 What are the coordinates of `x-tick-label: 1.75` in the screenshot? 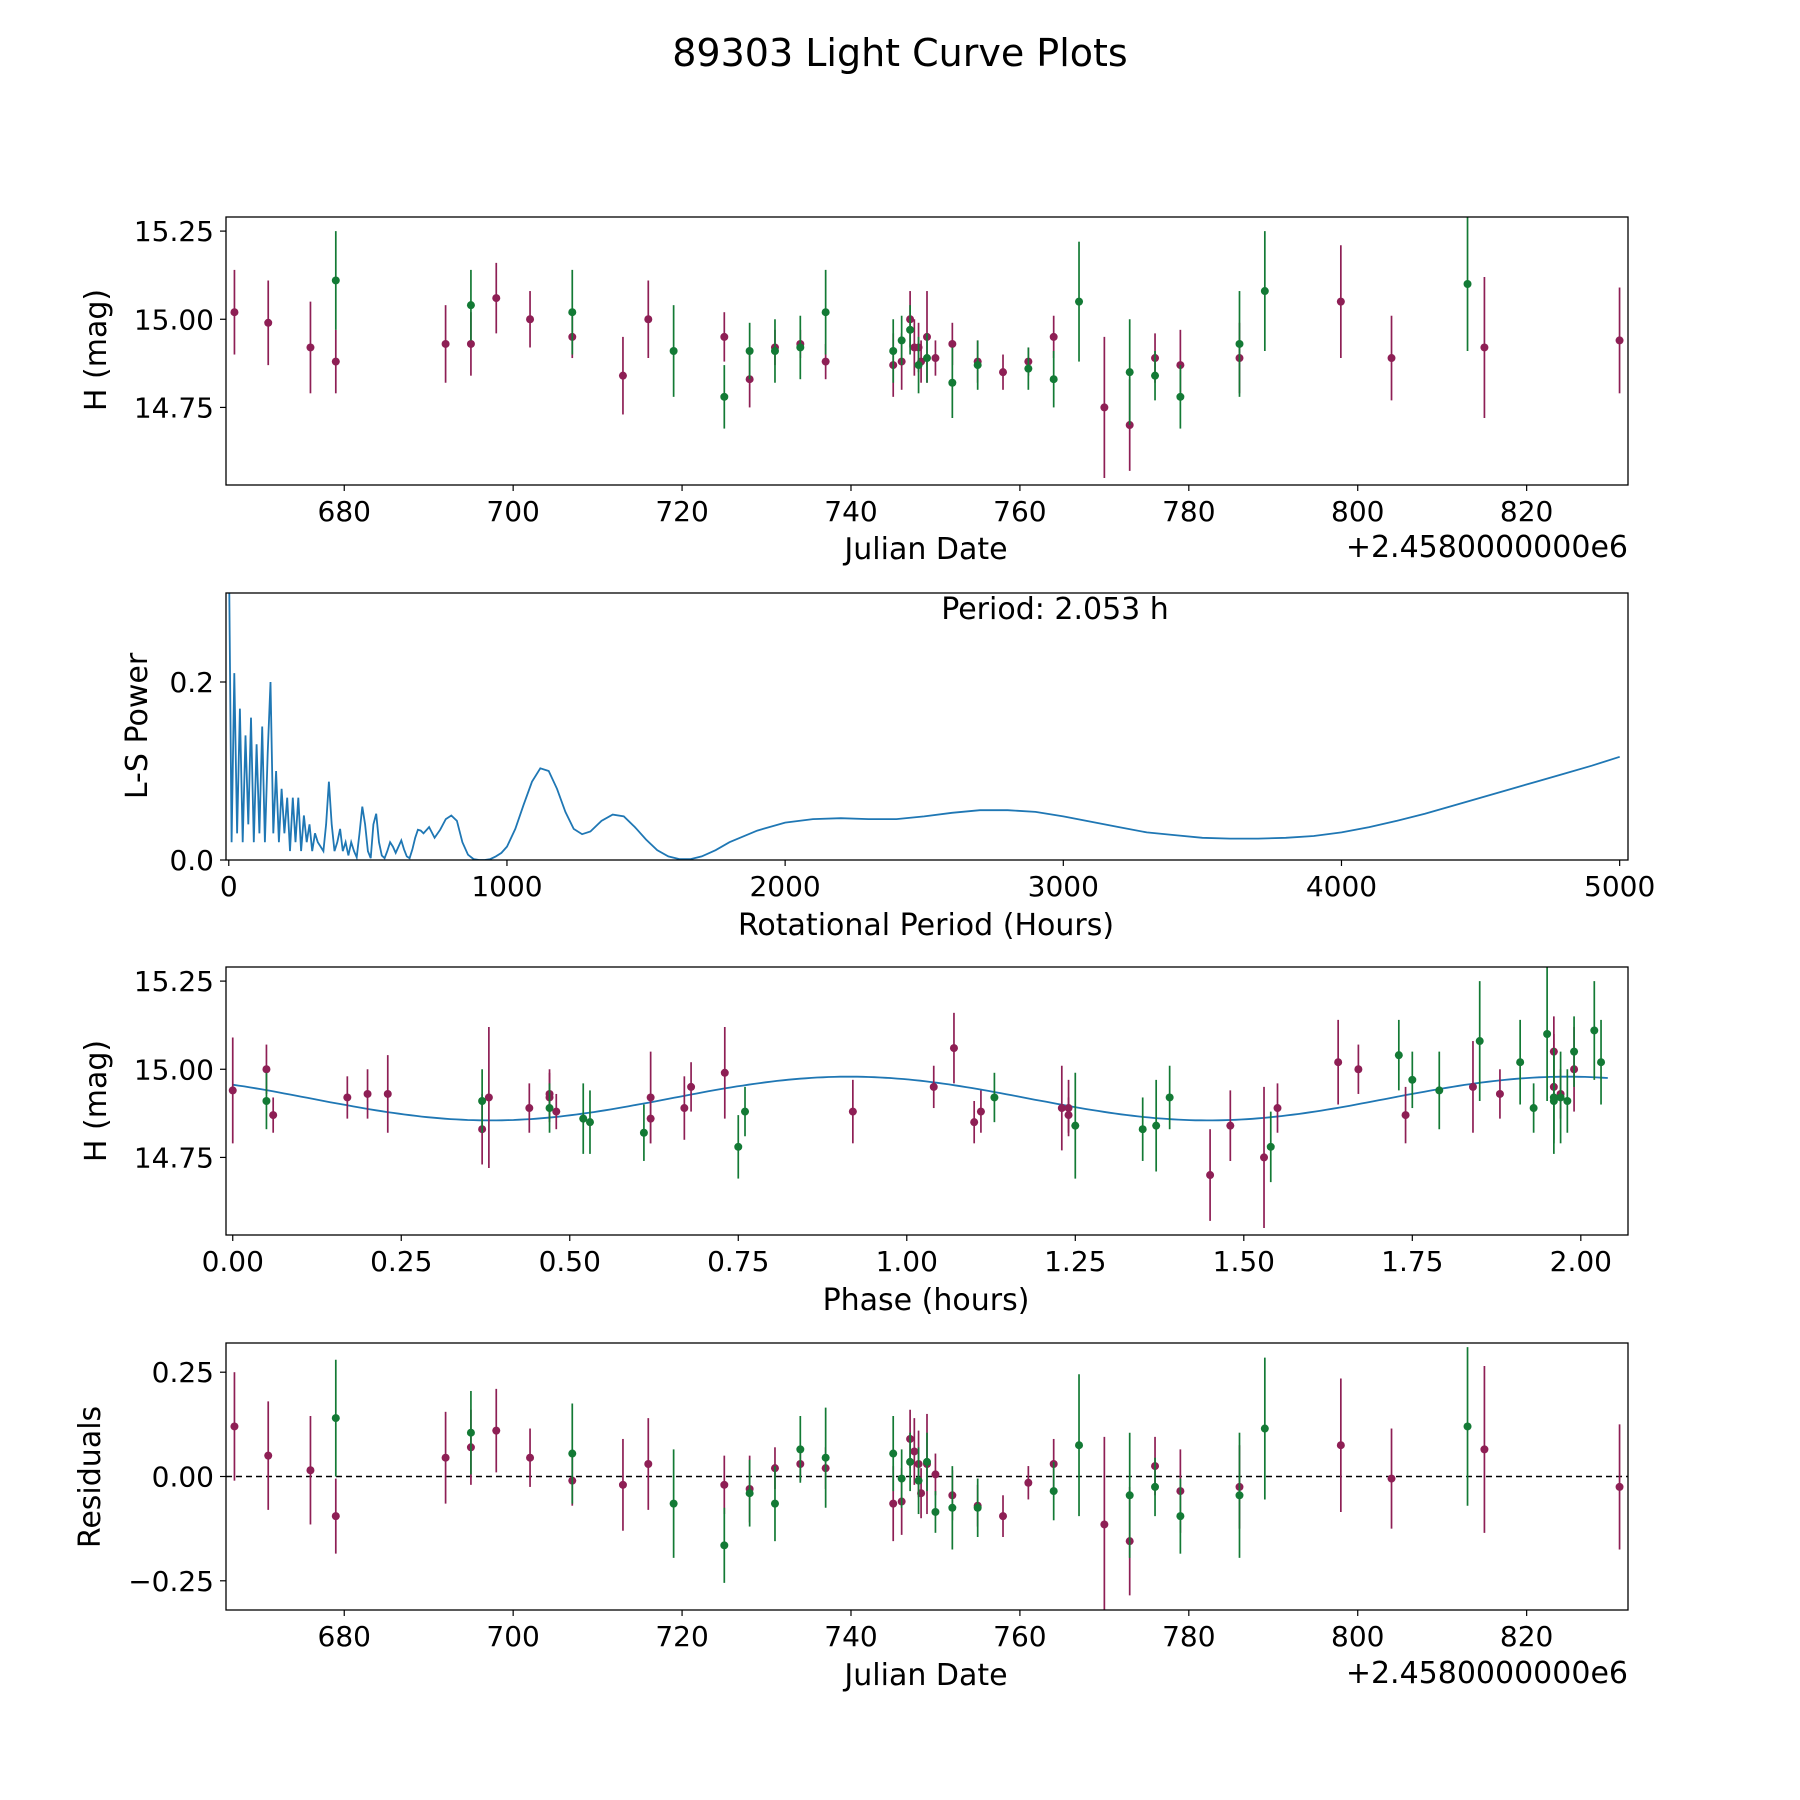 It's located at (1412, 1261).